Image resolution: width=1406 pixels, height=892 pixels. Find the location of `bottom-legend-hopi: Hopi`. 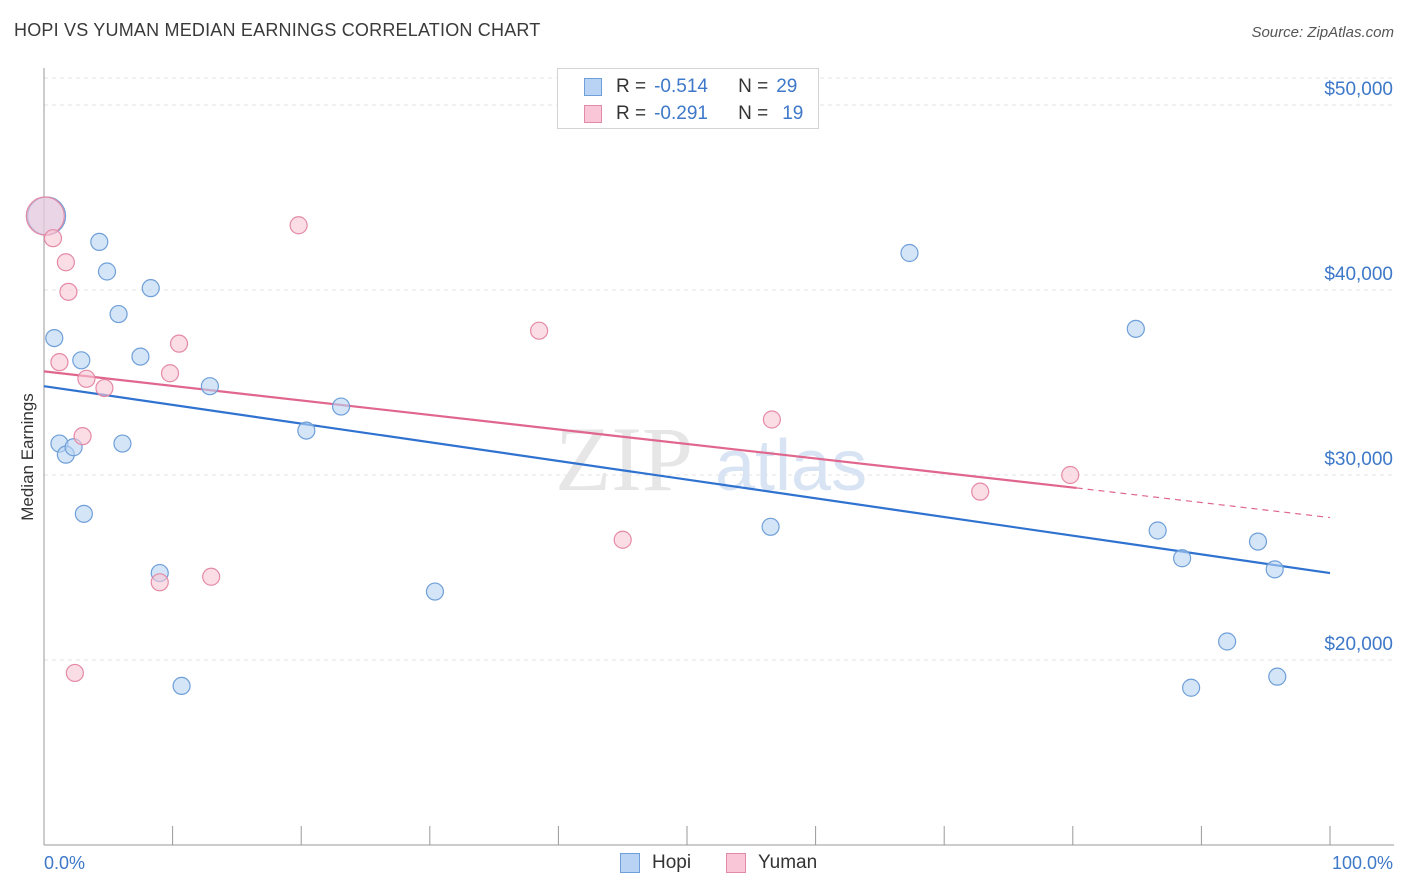

bottom-legend-hopi: Hopi is located at coordinates (655, 863).